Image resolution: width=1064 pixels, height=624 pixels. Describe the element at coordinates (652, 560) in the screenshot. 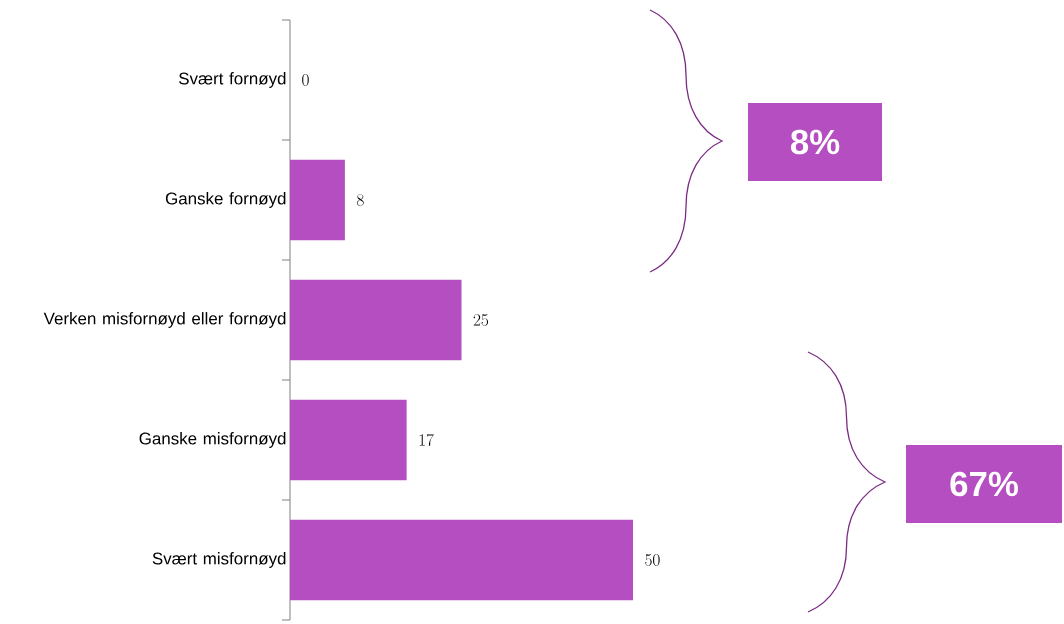

I see `data-label: 50` at that location.